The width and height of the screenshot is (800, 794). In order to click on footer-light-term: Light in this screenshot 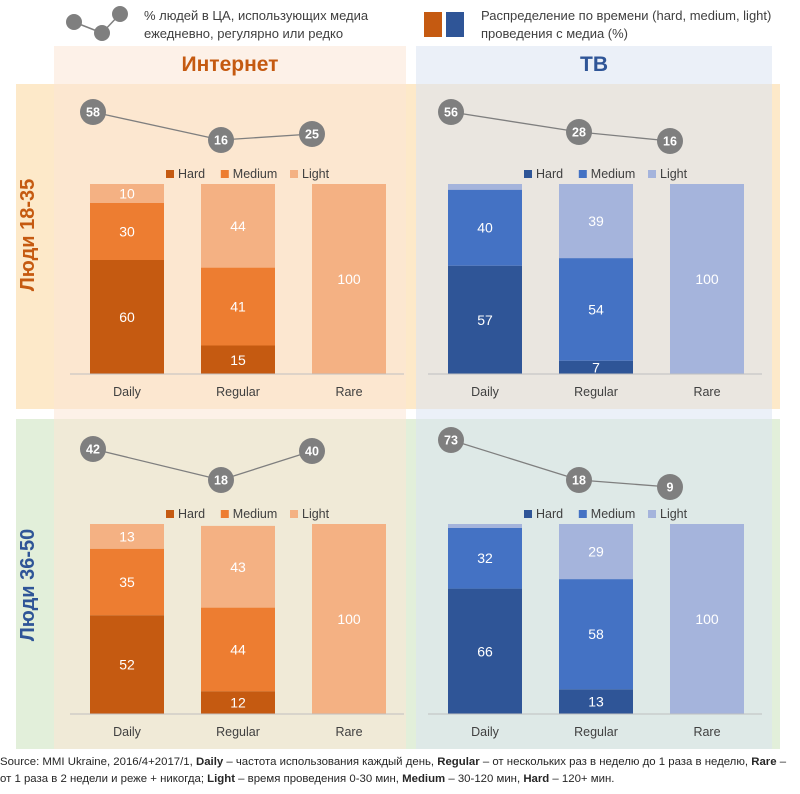, I will do `click(221, 779)`.